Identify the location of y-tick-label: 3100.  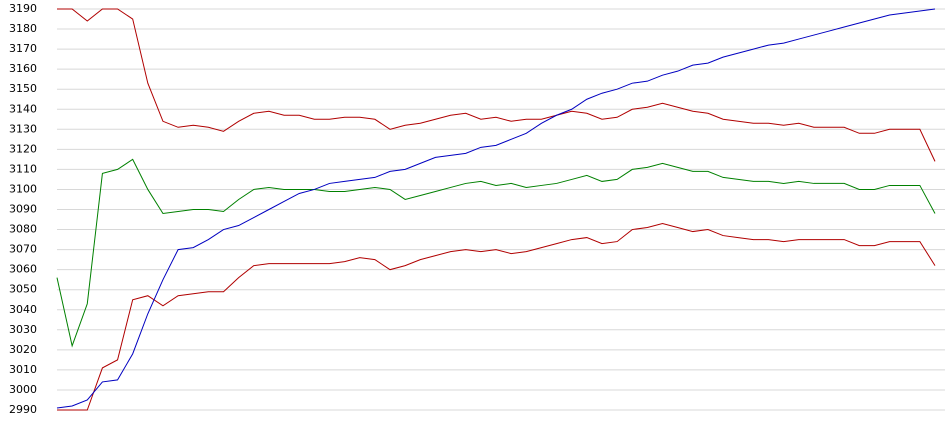
(23, 188).